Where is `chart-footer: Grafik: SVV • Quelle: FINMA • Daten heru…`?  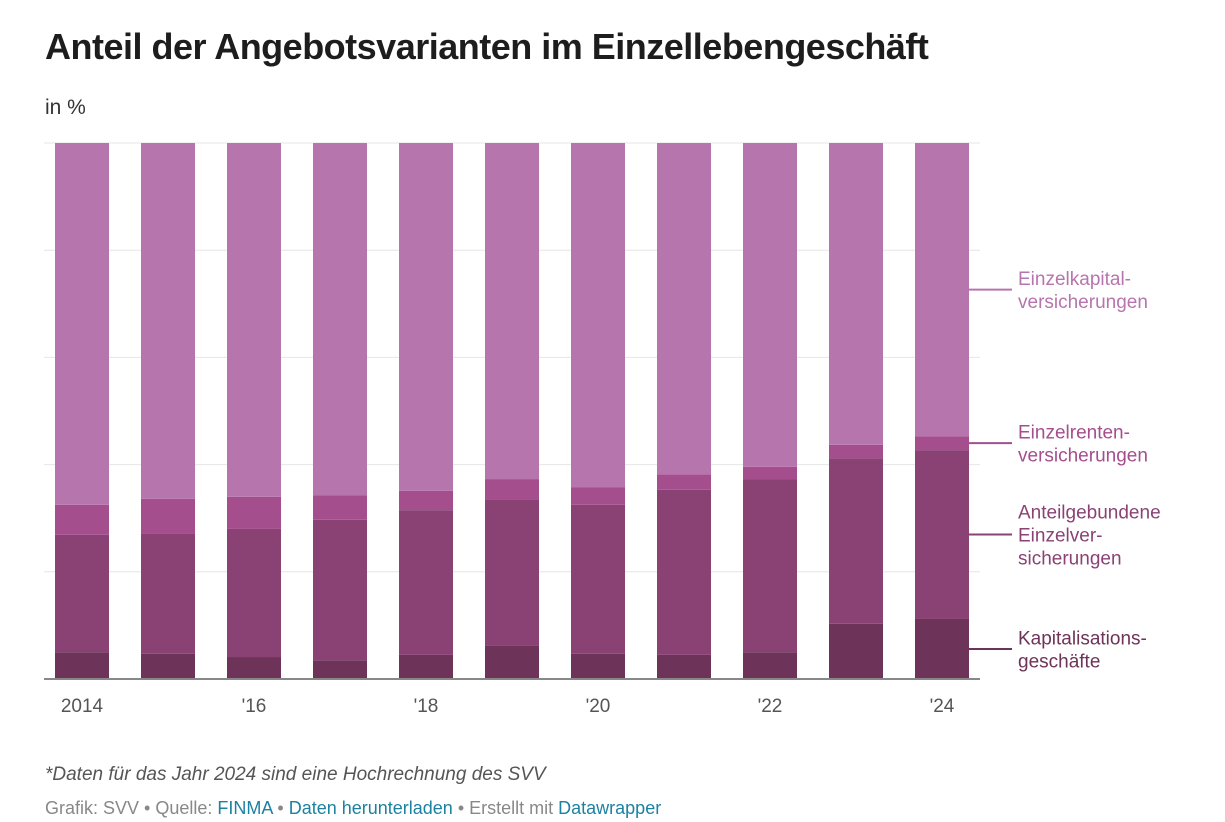
chart-footer: Grafik: SVV • Quelle: FINMA • Daten heru… is located at coordinates (353, 808).